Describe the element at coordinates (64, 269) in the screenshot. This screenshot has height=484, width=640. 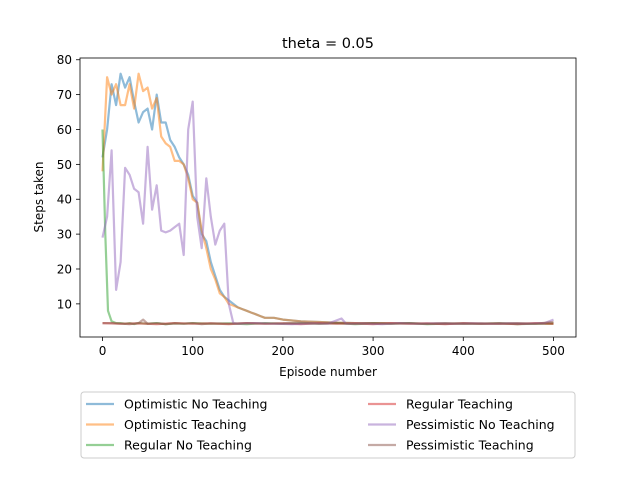
I see `y-tick-label: 20` at that location.